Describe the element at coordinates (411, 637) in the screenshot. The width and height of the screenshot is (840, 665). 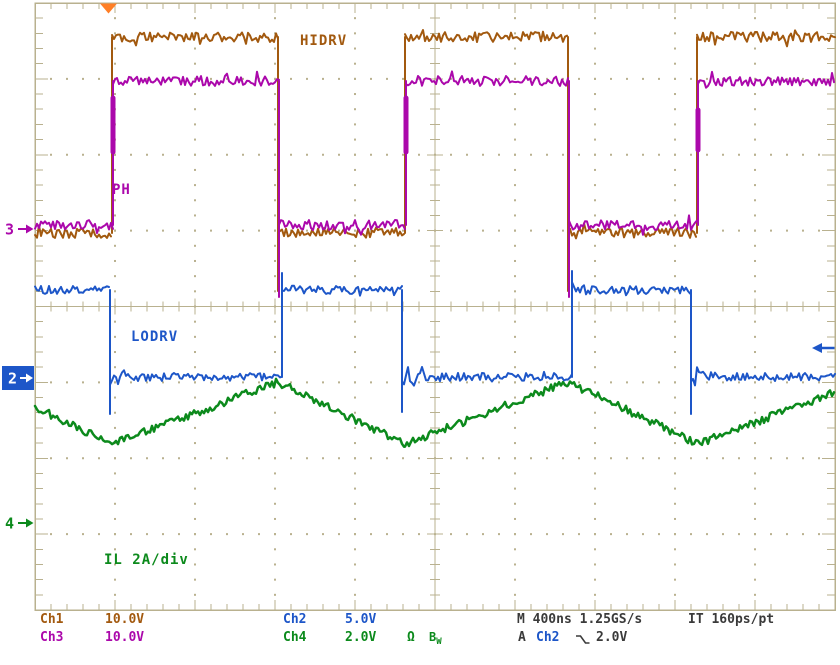
I see `ch4-coupling-ohm-icon: Ω` at that location.